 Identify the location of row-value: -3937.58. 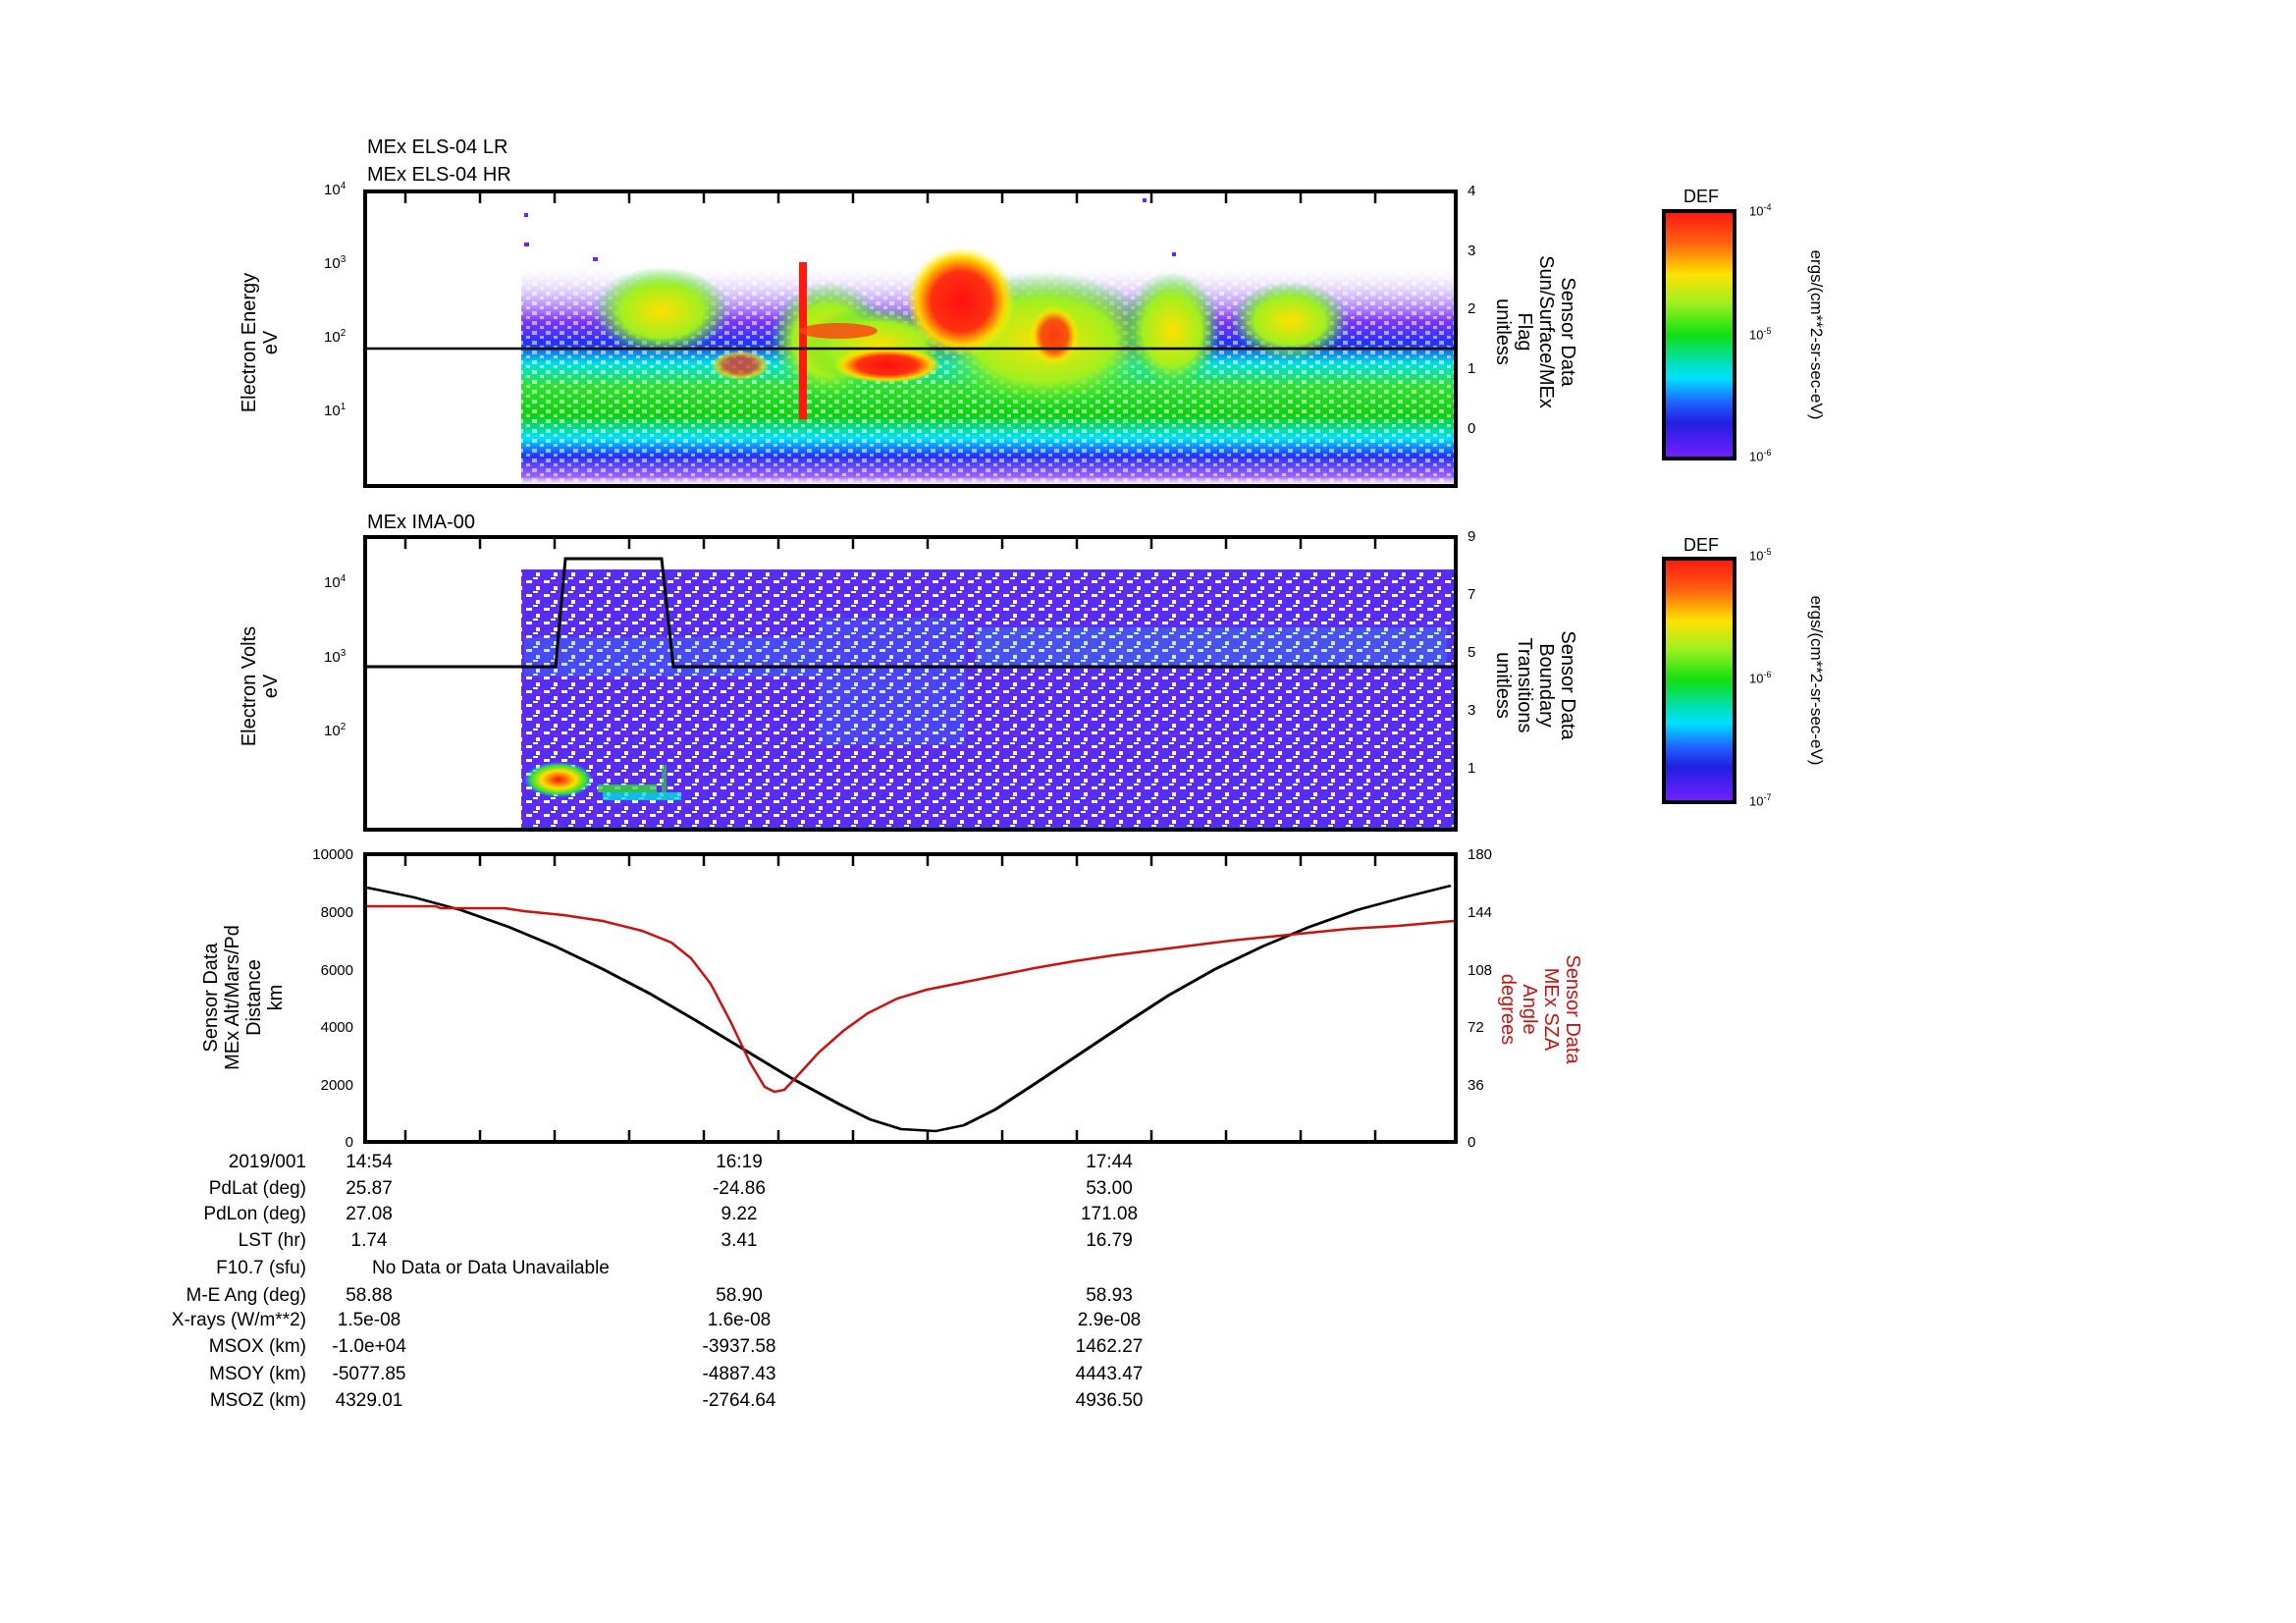
(739, 1346).